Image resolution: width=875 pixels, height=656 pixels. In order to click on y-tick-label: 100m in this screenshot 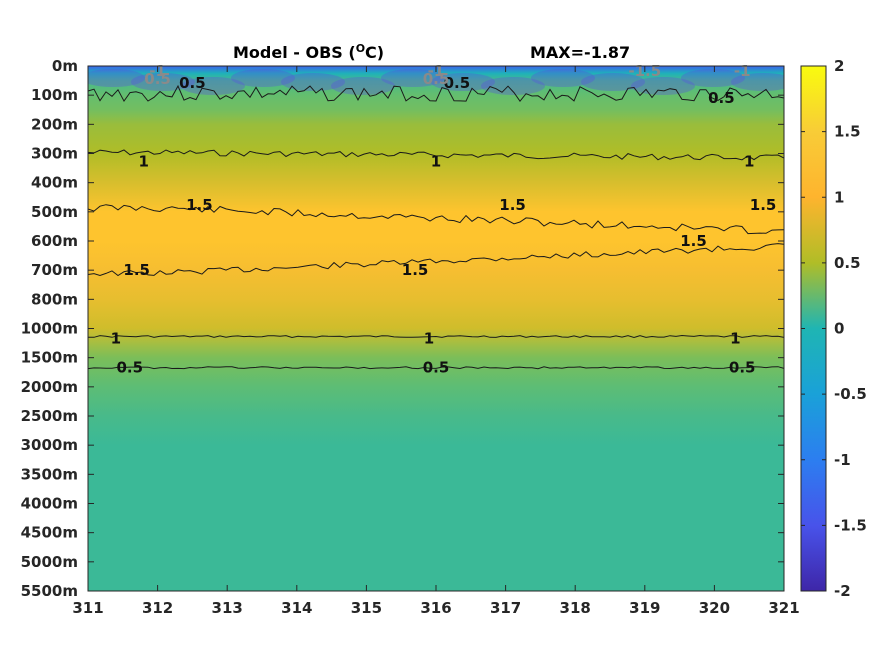, I will do `click(54, 95)`.